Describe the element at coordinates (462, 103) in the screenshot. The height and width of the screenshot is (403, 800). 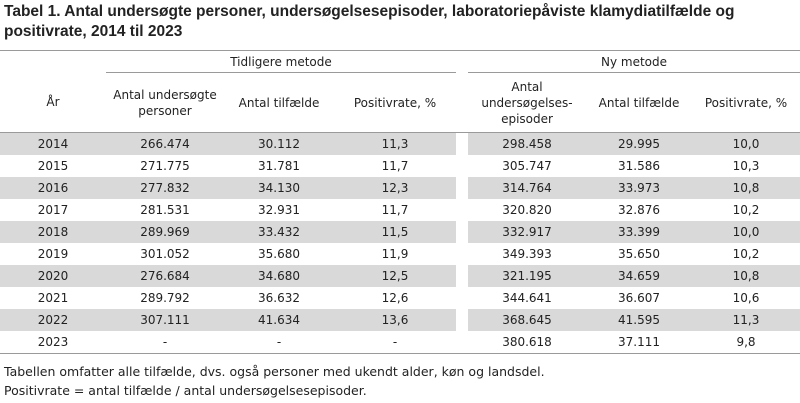
I see `column-header-gap` at that location.